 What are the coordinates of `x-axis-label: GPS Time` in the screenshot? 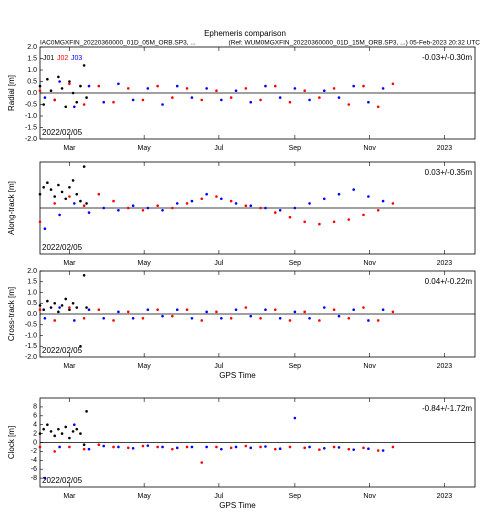 It's located at (237, 505).